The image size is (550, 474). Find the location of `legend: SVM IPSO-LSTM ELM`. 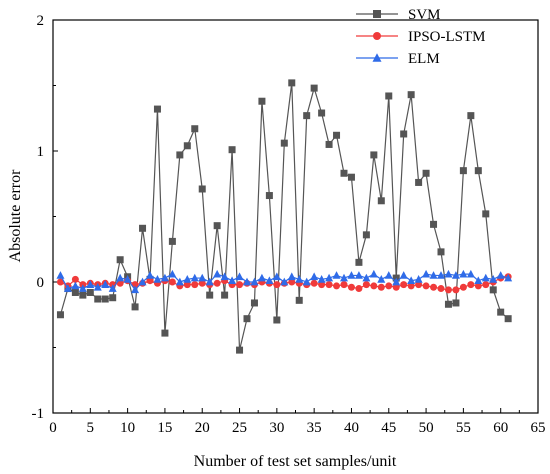

legend: SVM IPSO-LSTM ELM is located at coordinates (421, 37).